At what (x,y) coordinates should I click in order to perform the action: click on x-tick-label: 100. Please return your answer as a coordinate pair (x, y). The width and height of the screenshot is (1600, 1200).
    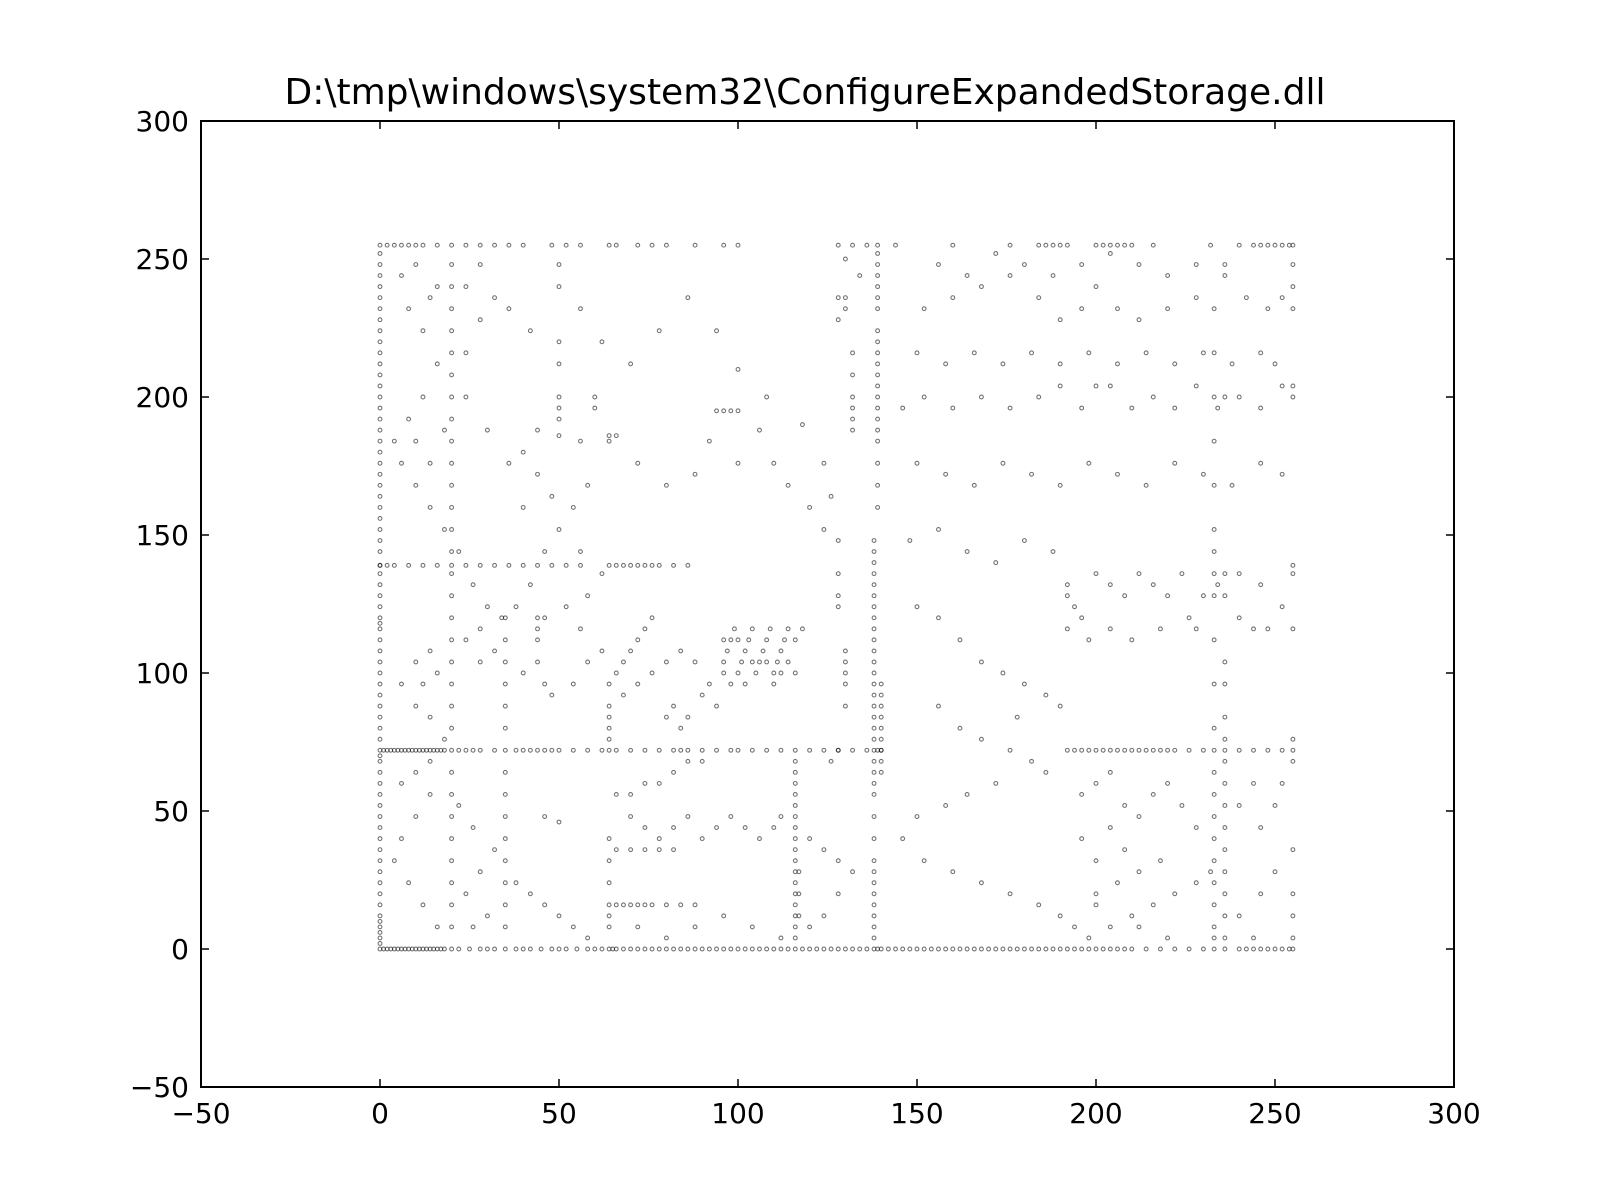
    Looking at the image, I should click on (737, 1113).